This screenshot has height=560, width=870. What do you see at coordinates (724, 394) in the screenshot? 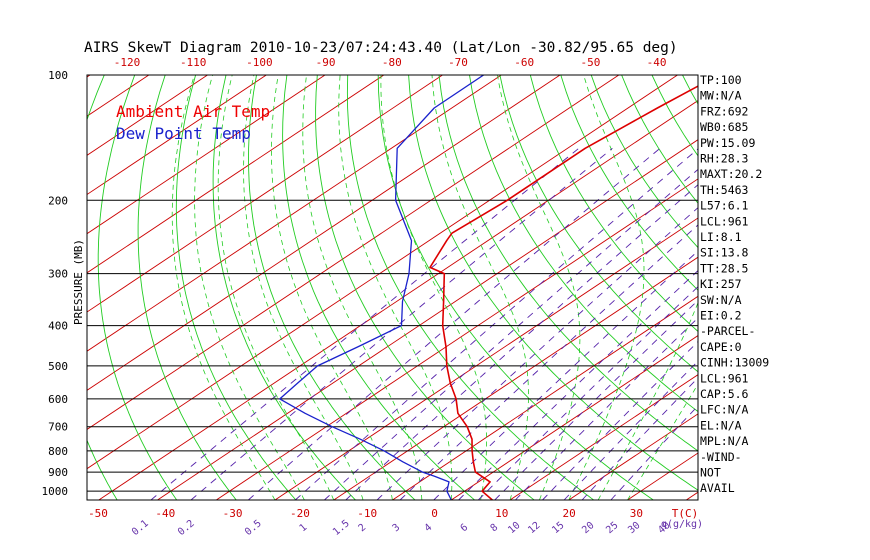
I see `stat-item: CAP:5.6` at bounding box center [724, 394].